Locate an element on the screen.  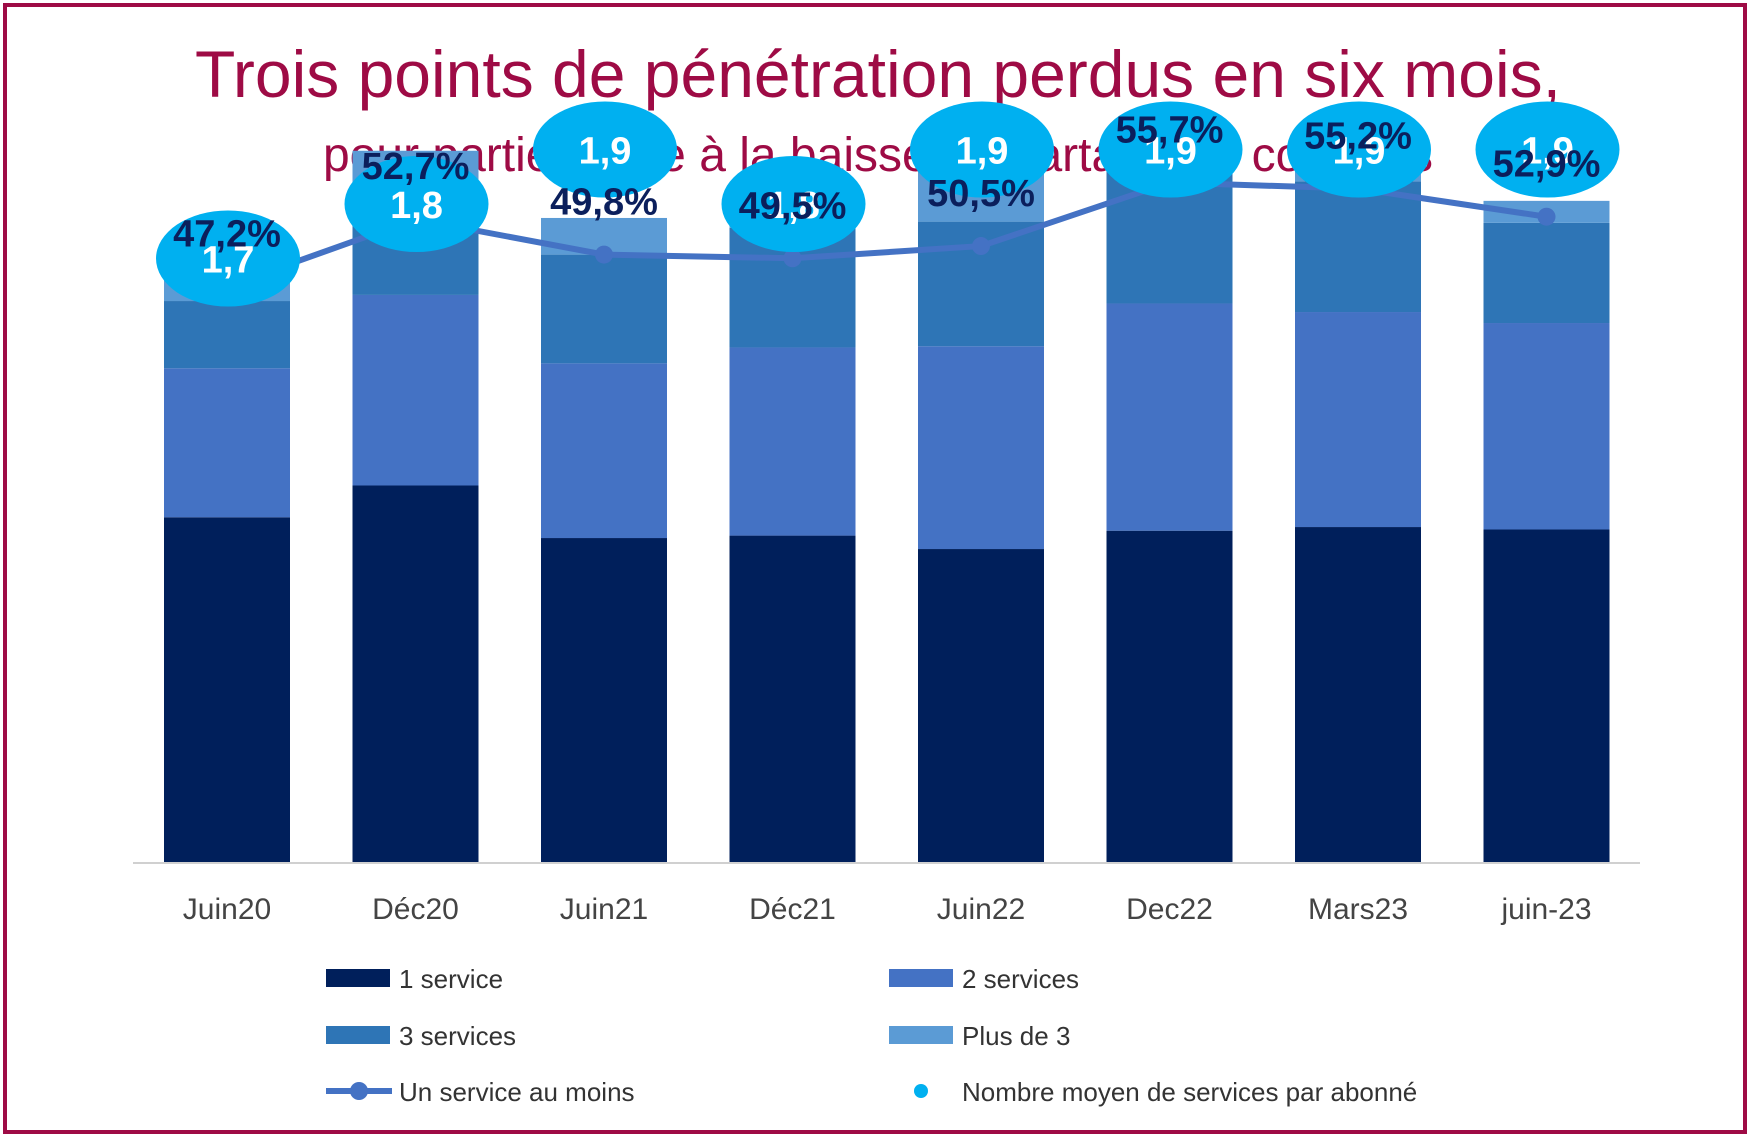
line-data-label: 52,9% is located at coordinates (1547, 165).